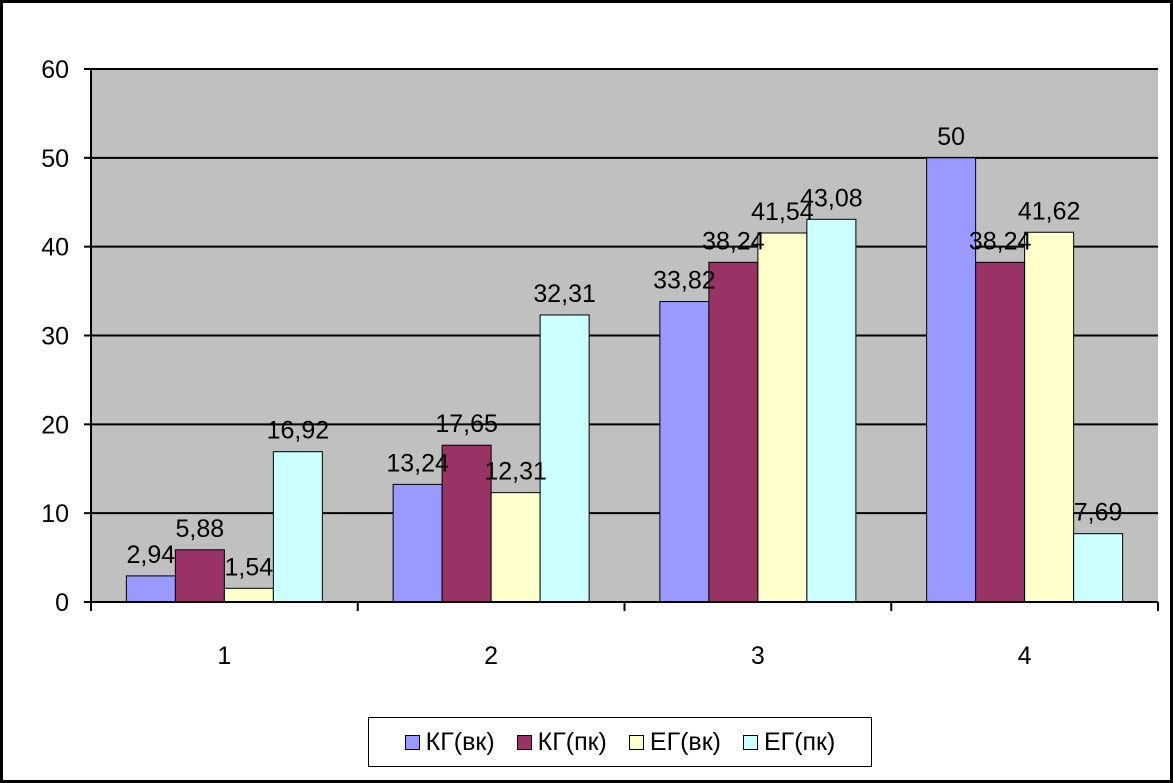  I want to click on x-tick-label: 2, so click(491, 656).